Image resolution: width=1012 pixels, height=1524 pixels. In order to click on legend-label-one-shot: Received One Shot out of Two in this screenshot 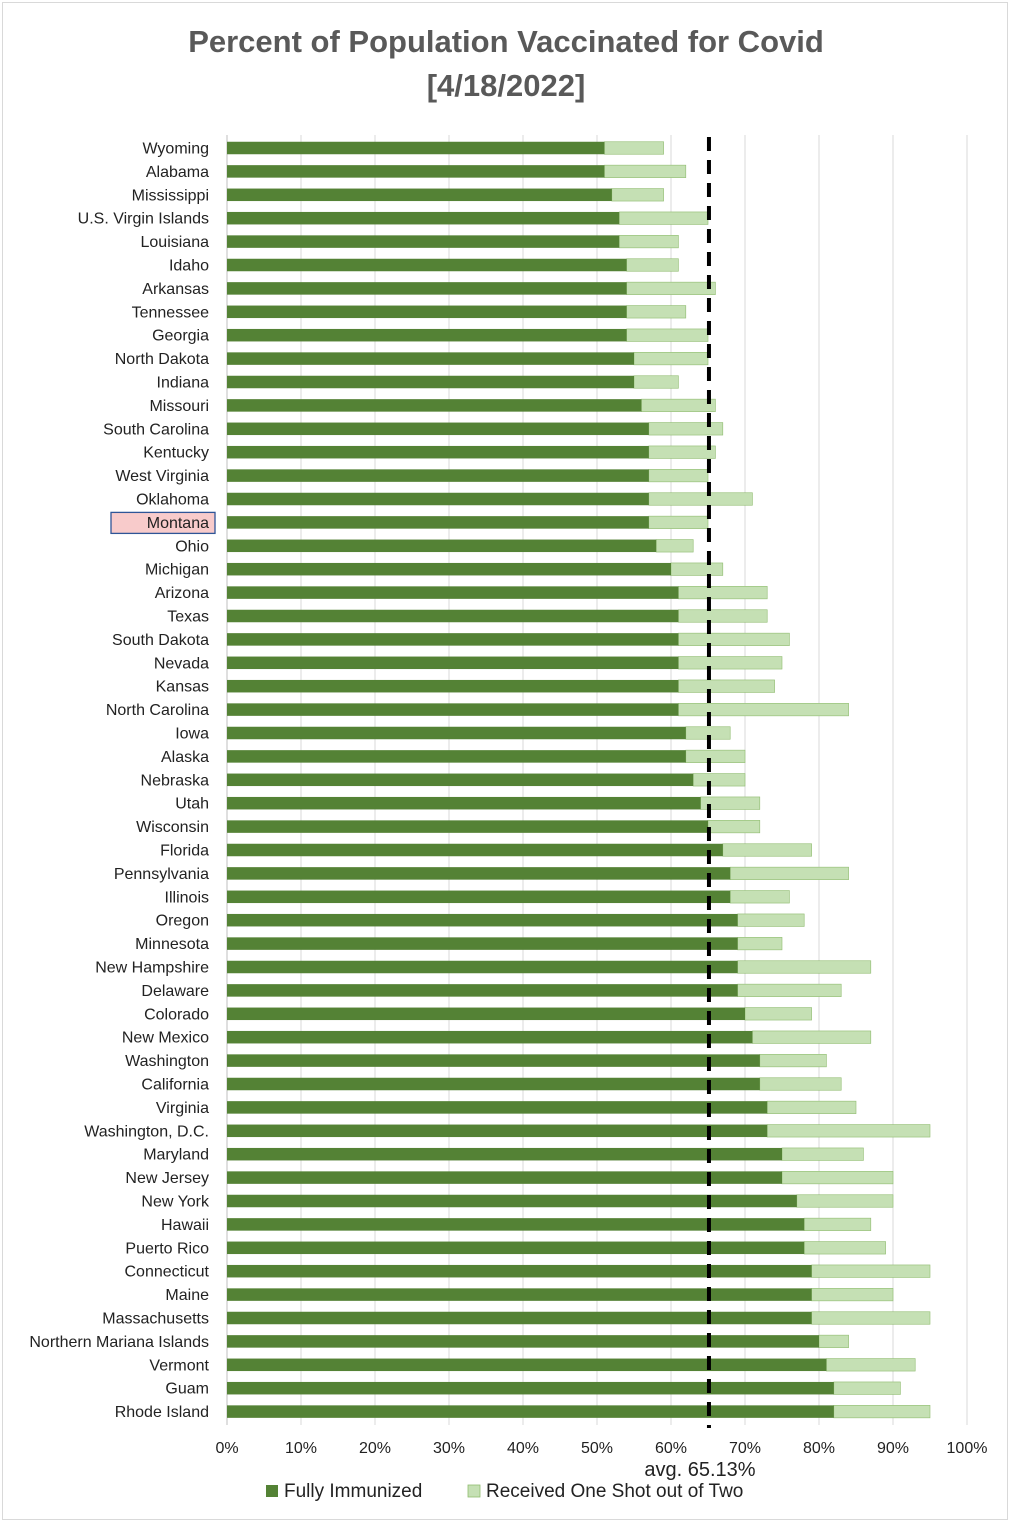, I will do `click(614, 1491)`.